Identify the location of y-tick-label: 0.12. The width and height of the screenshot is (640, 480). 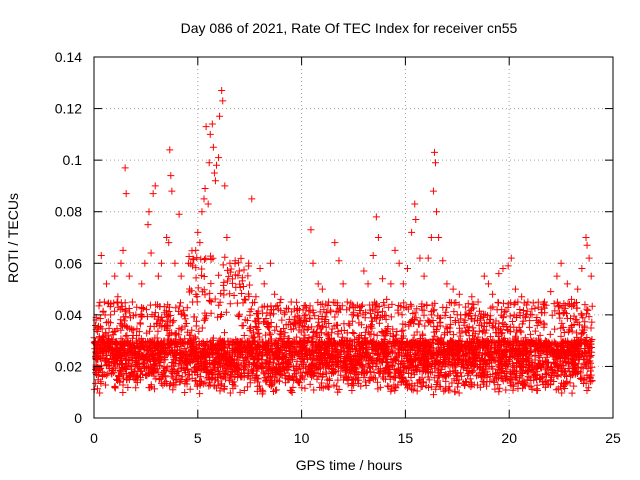
(68, 109).